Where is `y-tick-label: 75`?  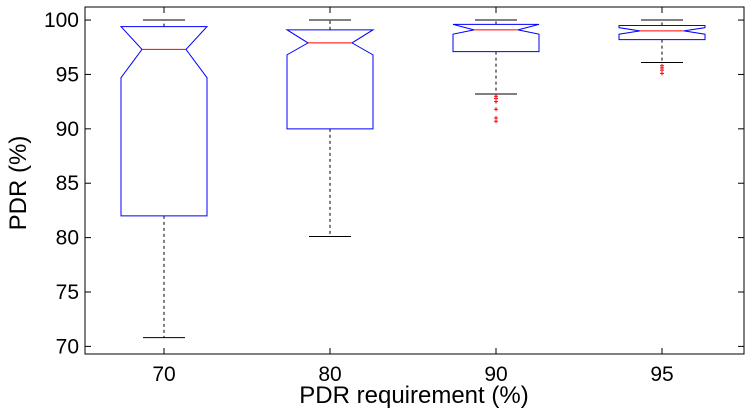
y-tick-label: 75 is located at coordinates (67, 292).